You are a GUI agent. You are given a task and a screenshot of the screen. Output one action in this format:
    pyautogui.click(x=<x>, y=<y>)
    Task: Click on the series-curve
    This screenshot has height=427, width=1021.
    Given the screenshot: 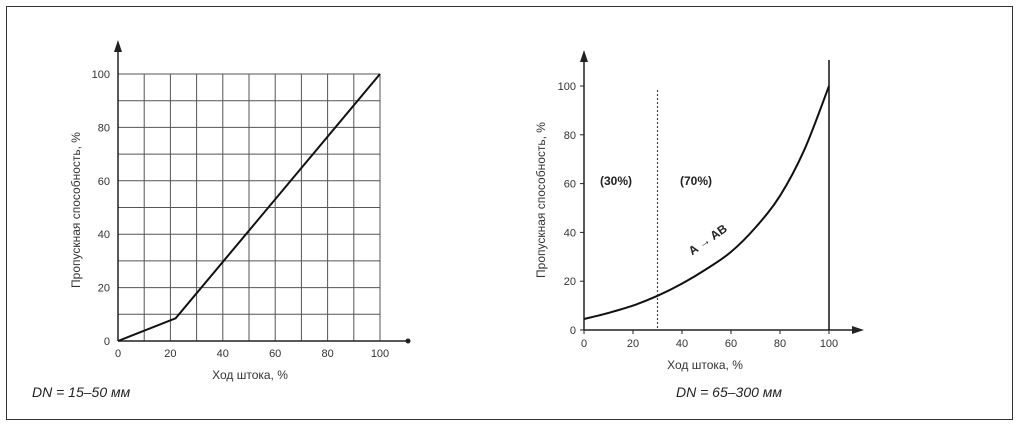 What is the action you would take?
    pyautogui.click(x=706, y=202)
    